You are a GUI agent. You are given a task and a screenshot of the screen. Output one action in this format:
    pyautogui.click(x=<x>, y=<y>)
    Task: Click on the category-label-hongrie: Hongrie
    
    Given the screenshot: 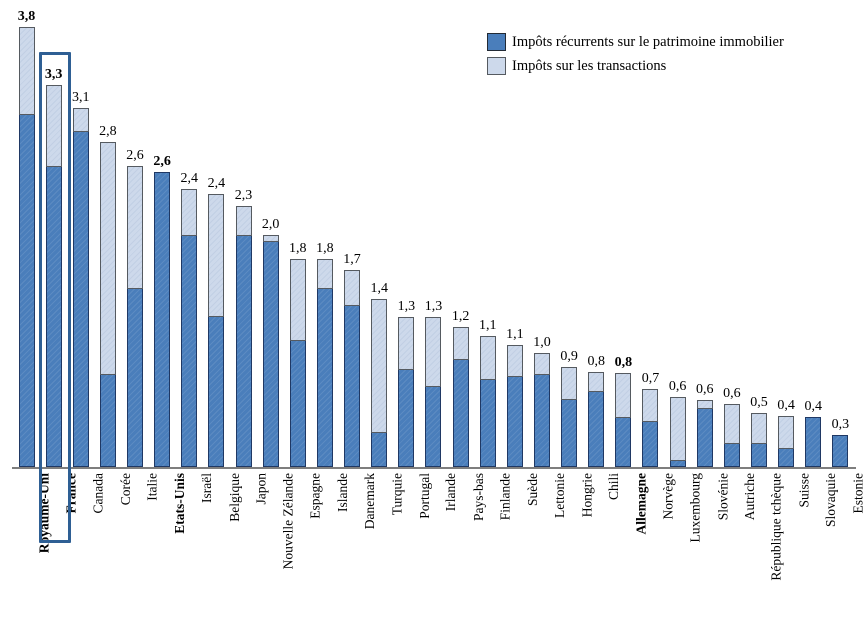 What is the action you would take?
    pyautogui.click(x=587, y=495)
    